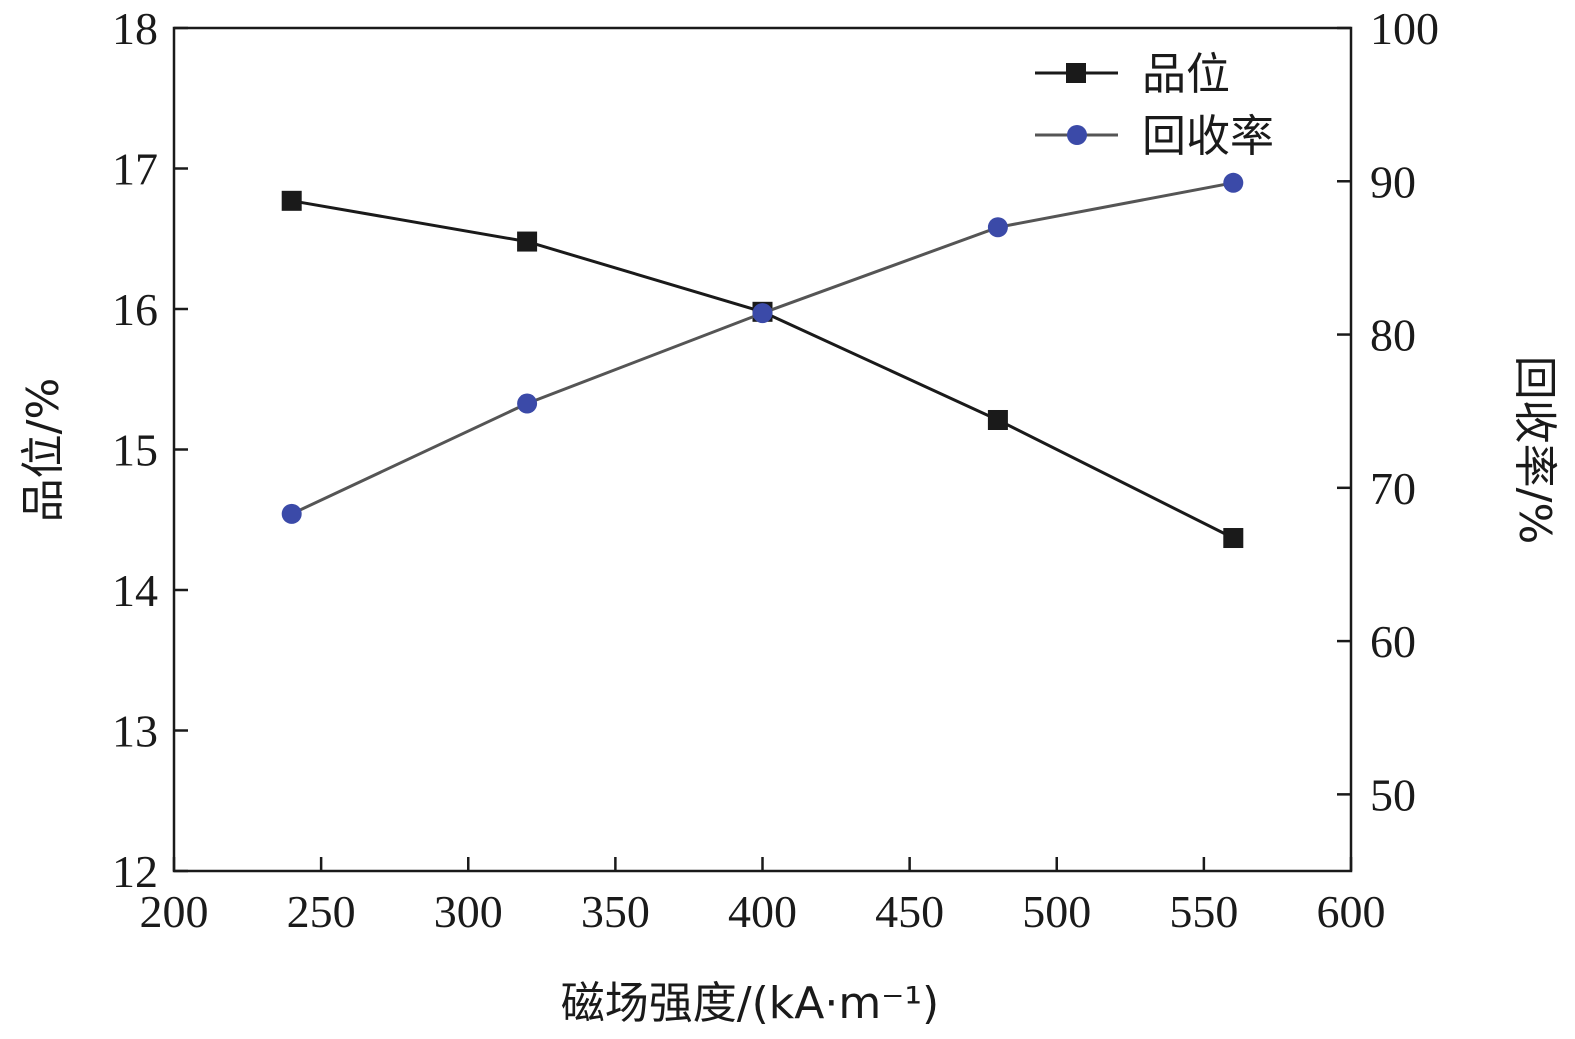  Describe the element at coordinates (43, 450) in the screenshot. I see `y-left-axis-title: 品位/%` at that location.